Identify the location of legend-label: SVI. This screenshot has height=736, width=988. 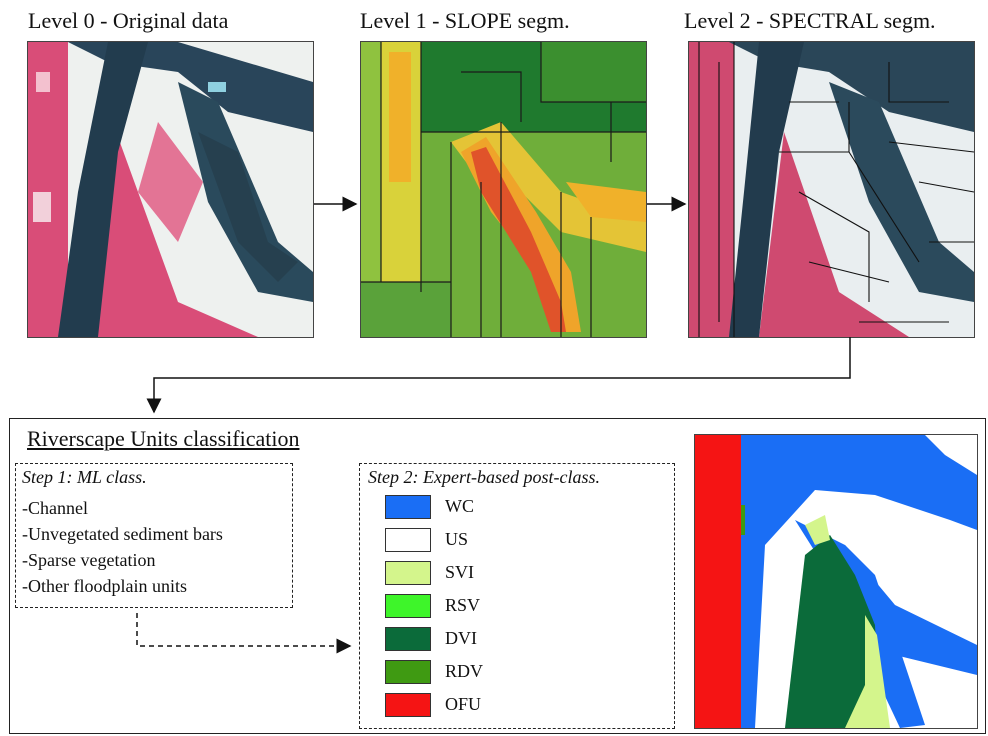
(460, 572).